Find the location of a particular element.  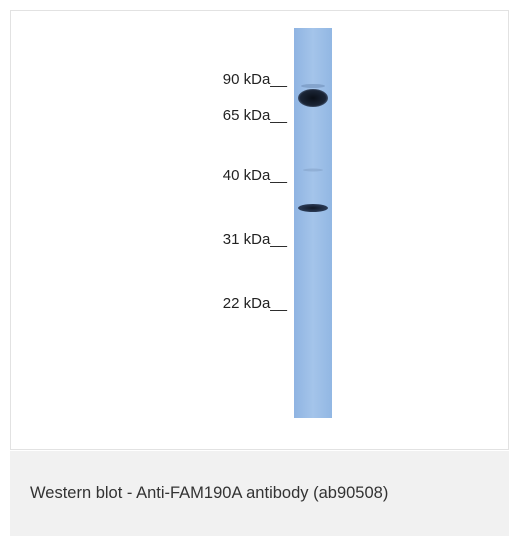

marker-65kda-label: 65 kDa__ is located at coordinates (254, 115).